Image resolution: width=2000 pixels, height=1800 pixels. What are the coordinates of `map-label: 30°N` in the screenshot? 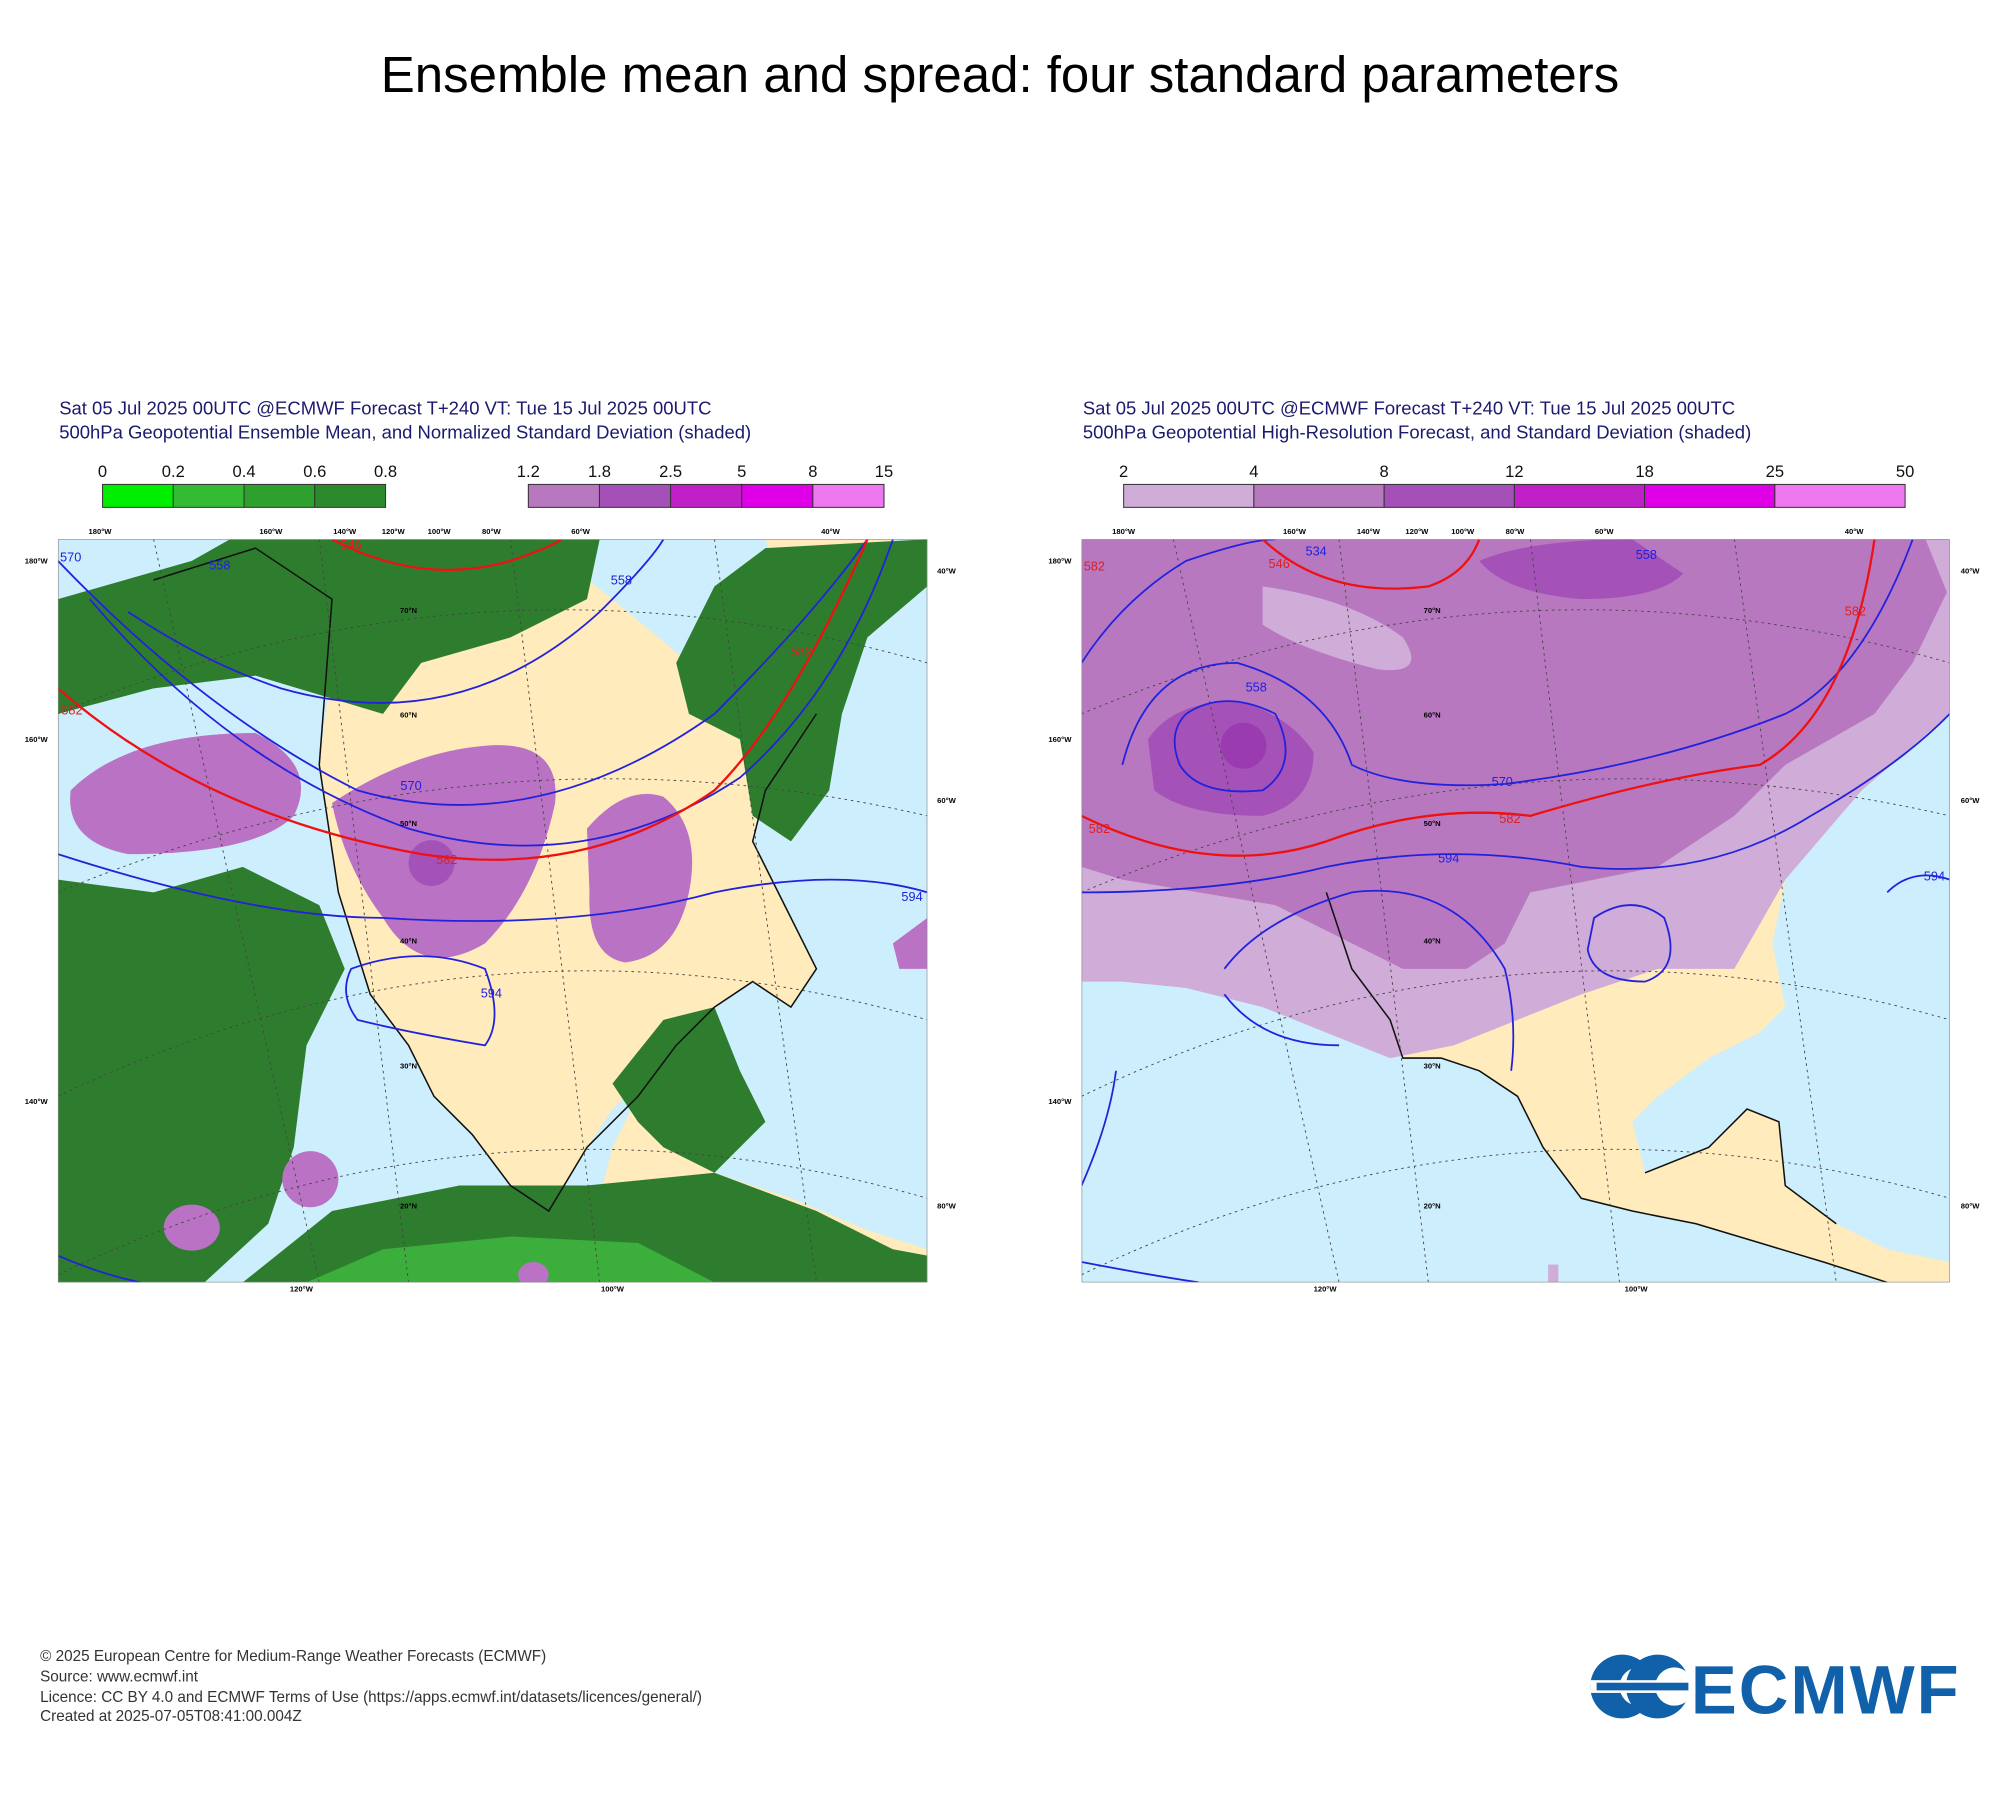 It's located at (1432, 1065).